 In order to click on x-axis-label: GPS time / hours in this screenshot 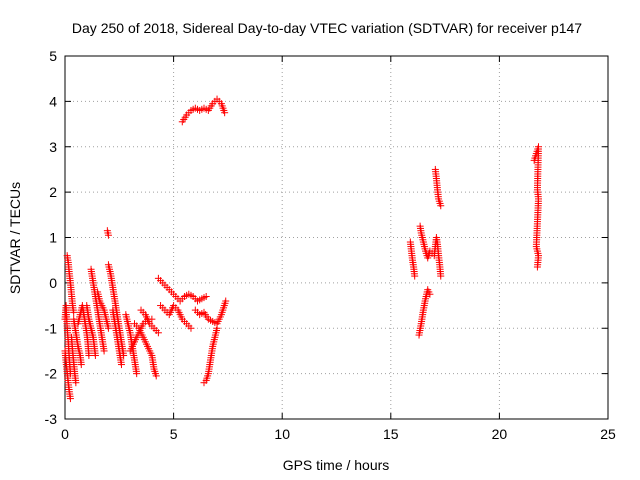, I will do `click(336, 465)`.